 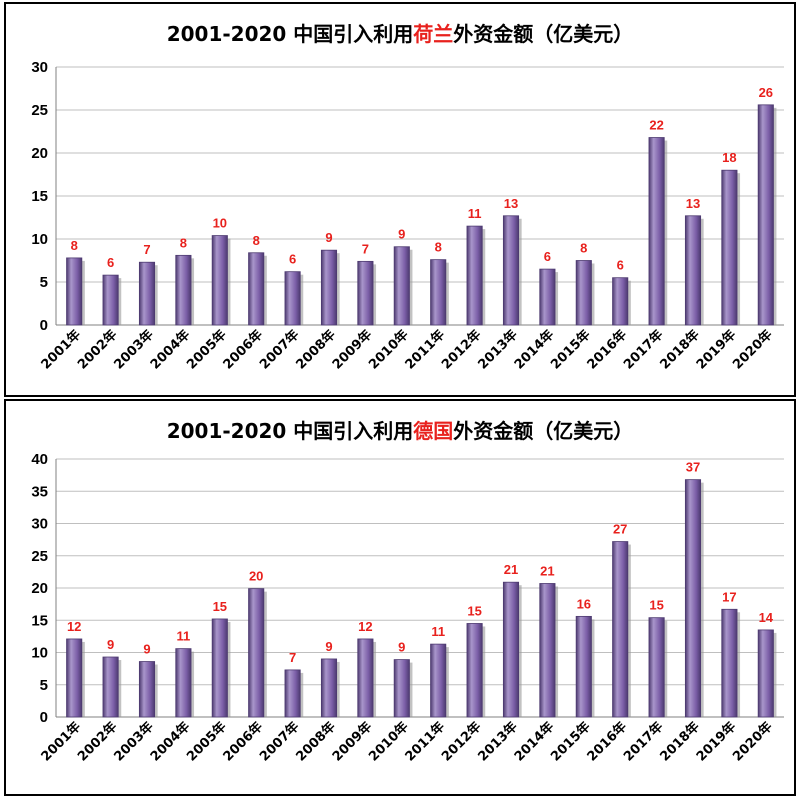 I want to click on data-label: 18, so click(x=729, y=157).